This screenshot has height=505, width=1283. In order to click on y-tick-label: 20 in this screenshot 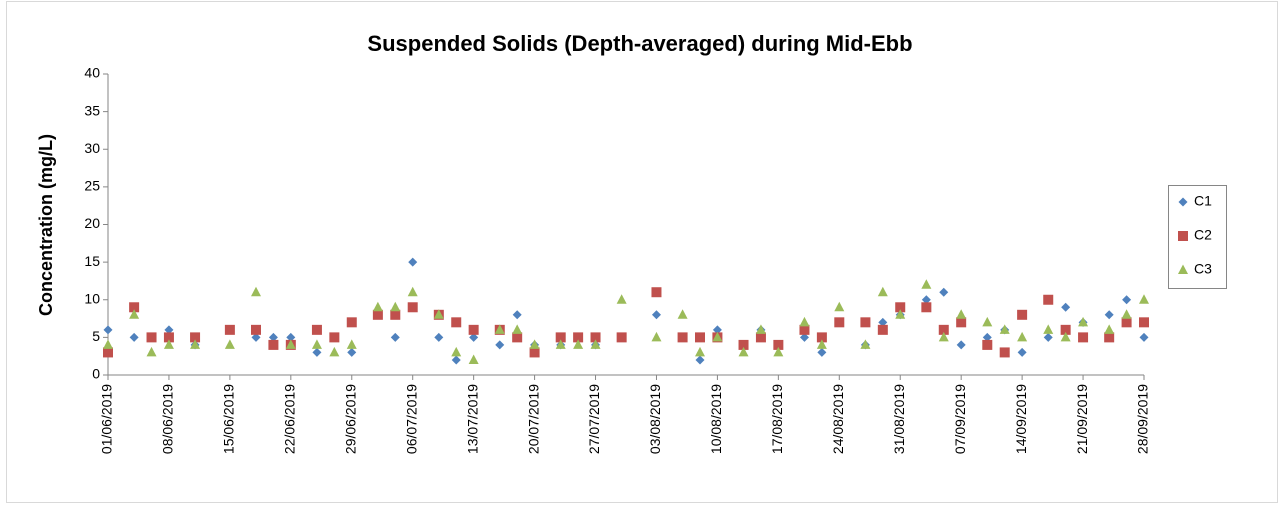, I will do `click(92, 223)`.